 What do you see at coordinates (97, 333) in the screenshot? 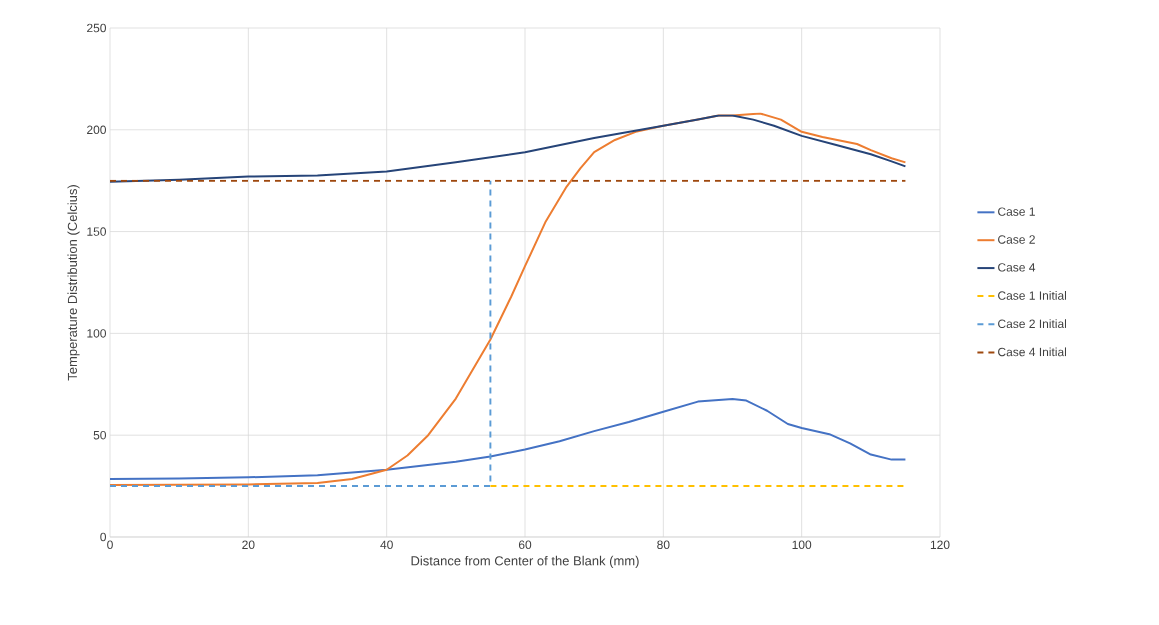
I see `y-tick-label: 100` at bounding box center [97, 333].